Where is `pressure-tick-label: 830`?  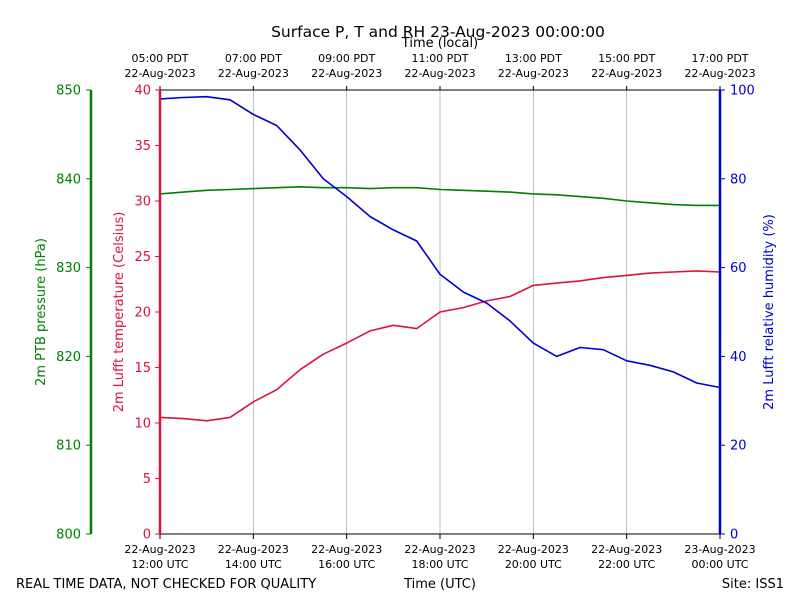 pressure-tick-label: 830 is located at coordinates (68, 268).